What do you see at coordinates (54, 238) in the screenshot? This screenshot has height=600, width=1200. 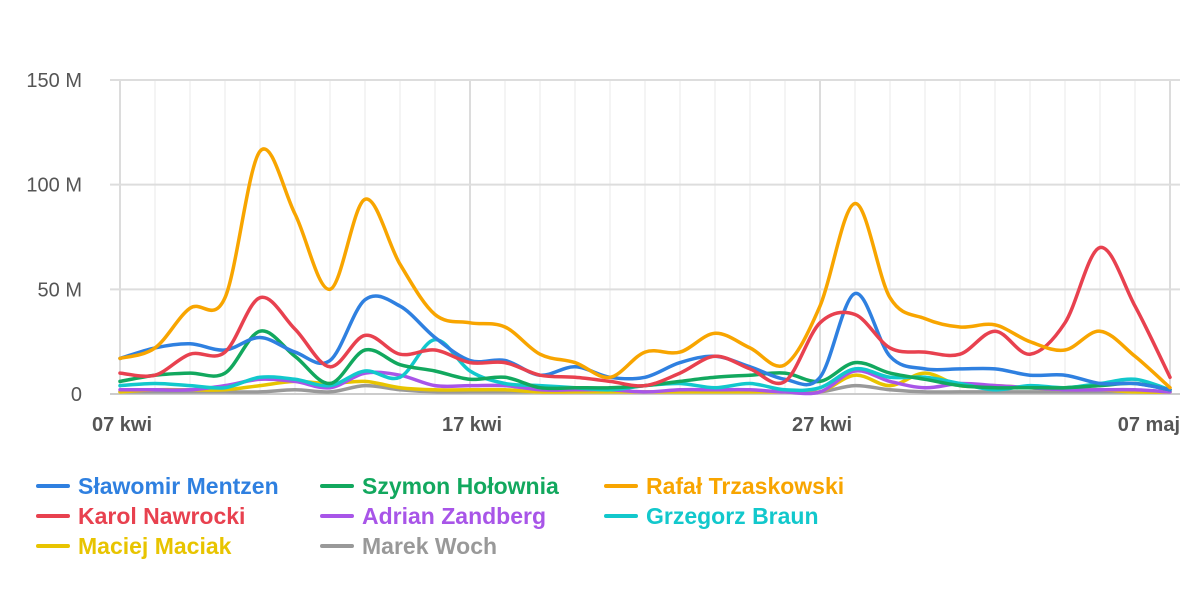 I see `y-axis: 0 50 M 100 M 150 M` at bounding box center [54, 238].